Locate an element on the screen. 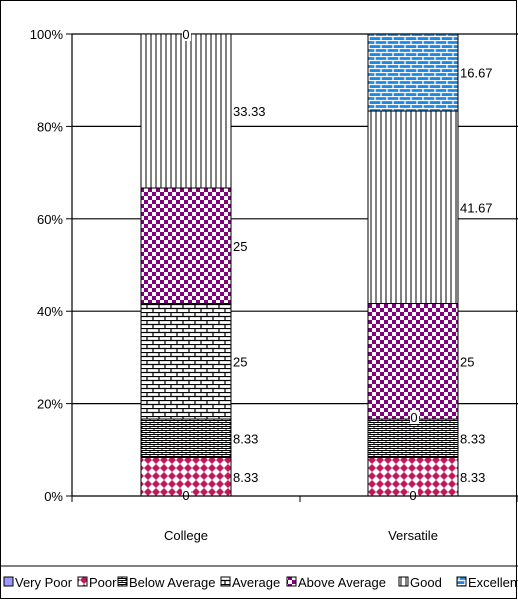  legend-swatch-poor is located at coordinates (82, 581).